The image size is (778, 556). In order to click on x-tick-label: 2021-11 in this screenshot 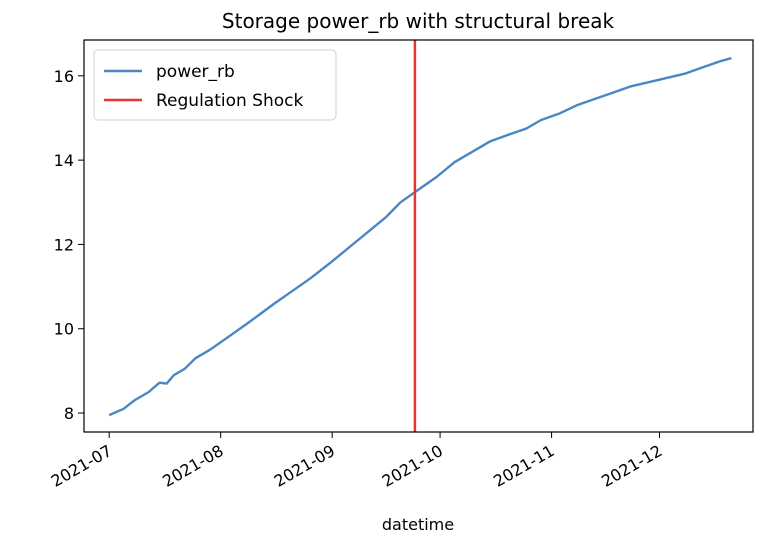, I will do `click(523, 466)`.